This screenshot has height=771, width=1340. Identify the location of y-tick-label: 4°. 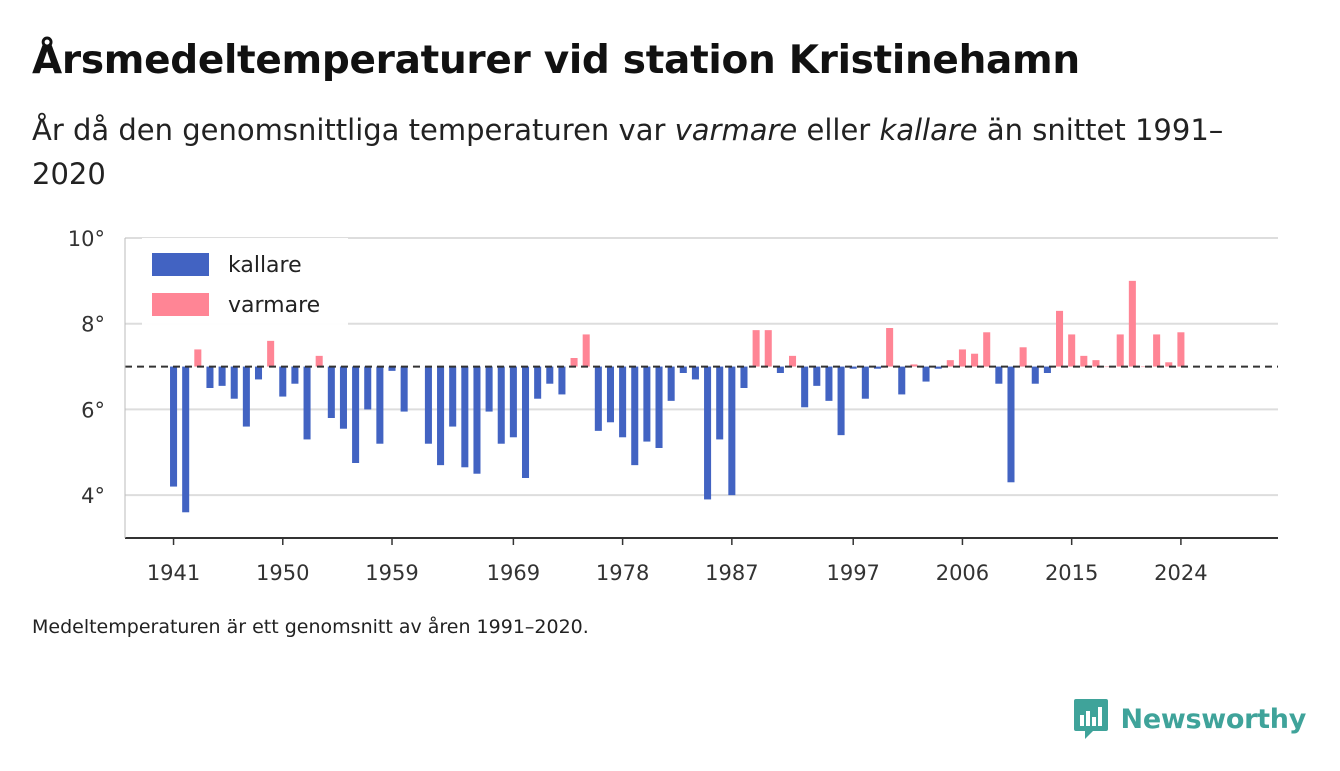
(93, 496).